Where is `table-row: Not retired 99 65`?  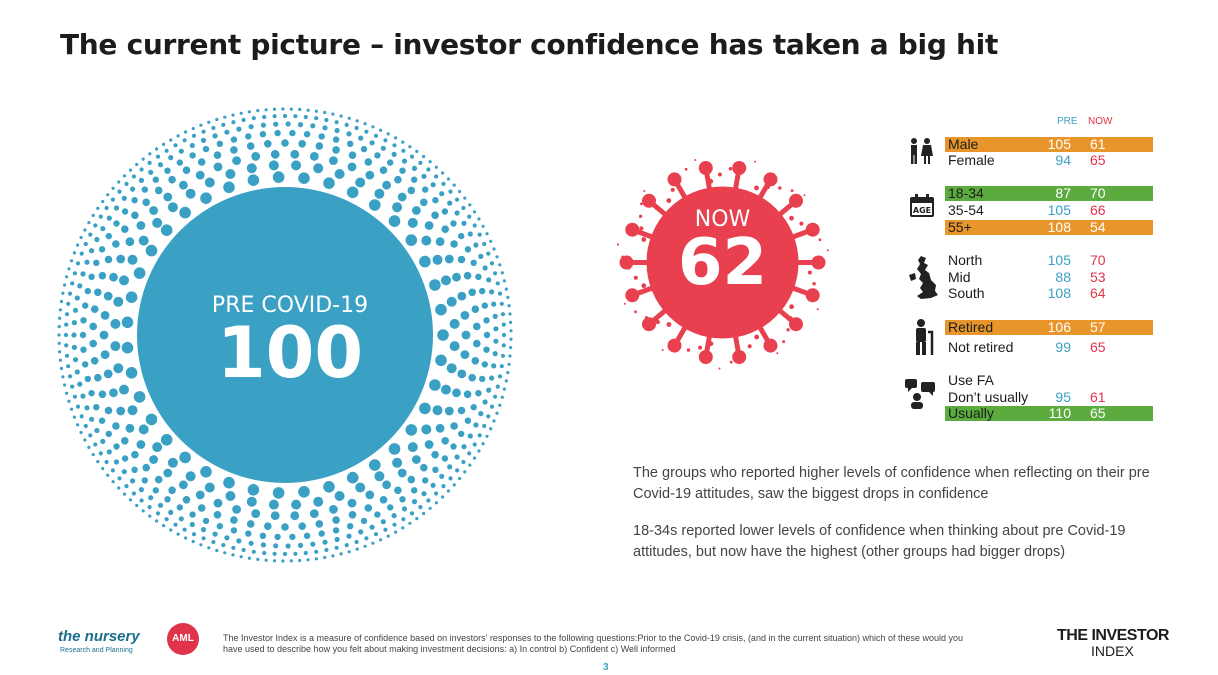 table-row: Not retired 99 65 is located at coordinates (1049, 347).